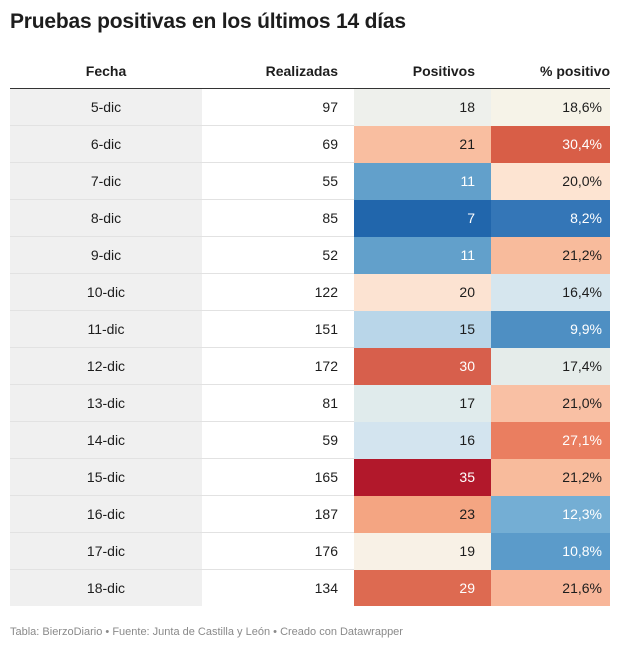 This screenshot has width=620, height=649. What do you see at coordinates (106, 181) in the screenshot?
I see `cell-fecha: 7-dic` at bounding box center [106, 181].